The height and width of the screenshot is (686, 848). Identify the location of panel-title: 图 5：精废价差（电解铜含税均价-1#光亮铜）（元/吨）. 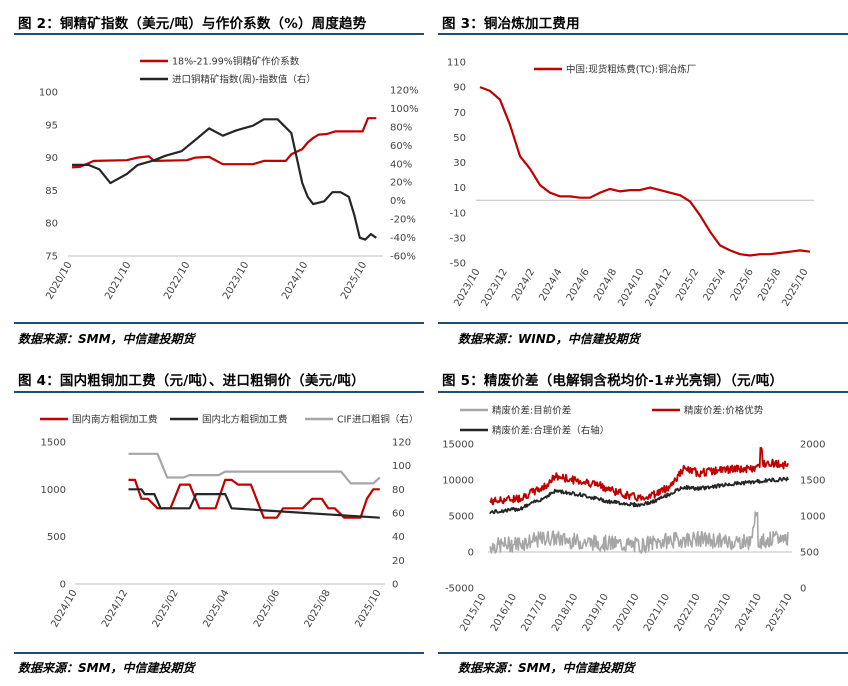
(613, 381).